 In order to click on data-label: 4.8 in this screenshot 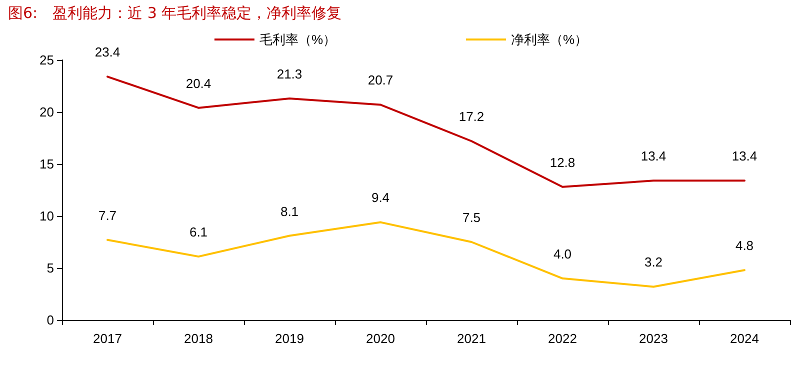, I will do `click(744, 246)`.